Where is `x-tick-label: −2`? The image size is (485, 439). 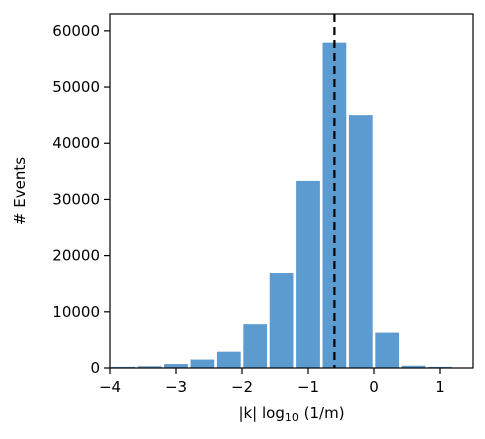
x-tick-label: −2 is located at coordinates (242, 387).